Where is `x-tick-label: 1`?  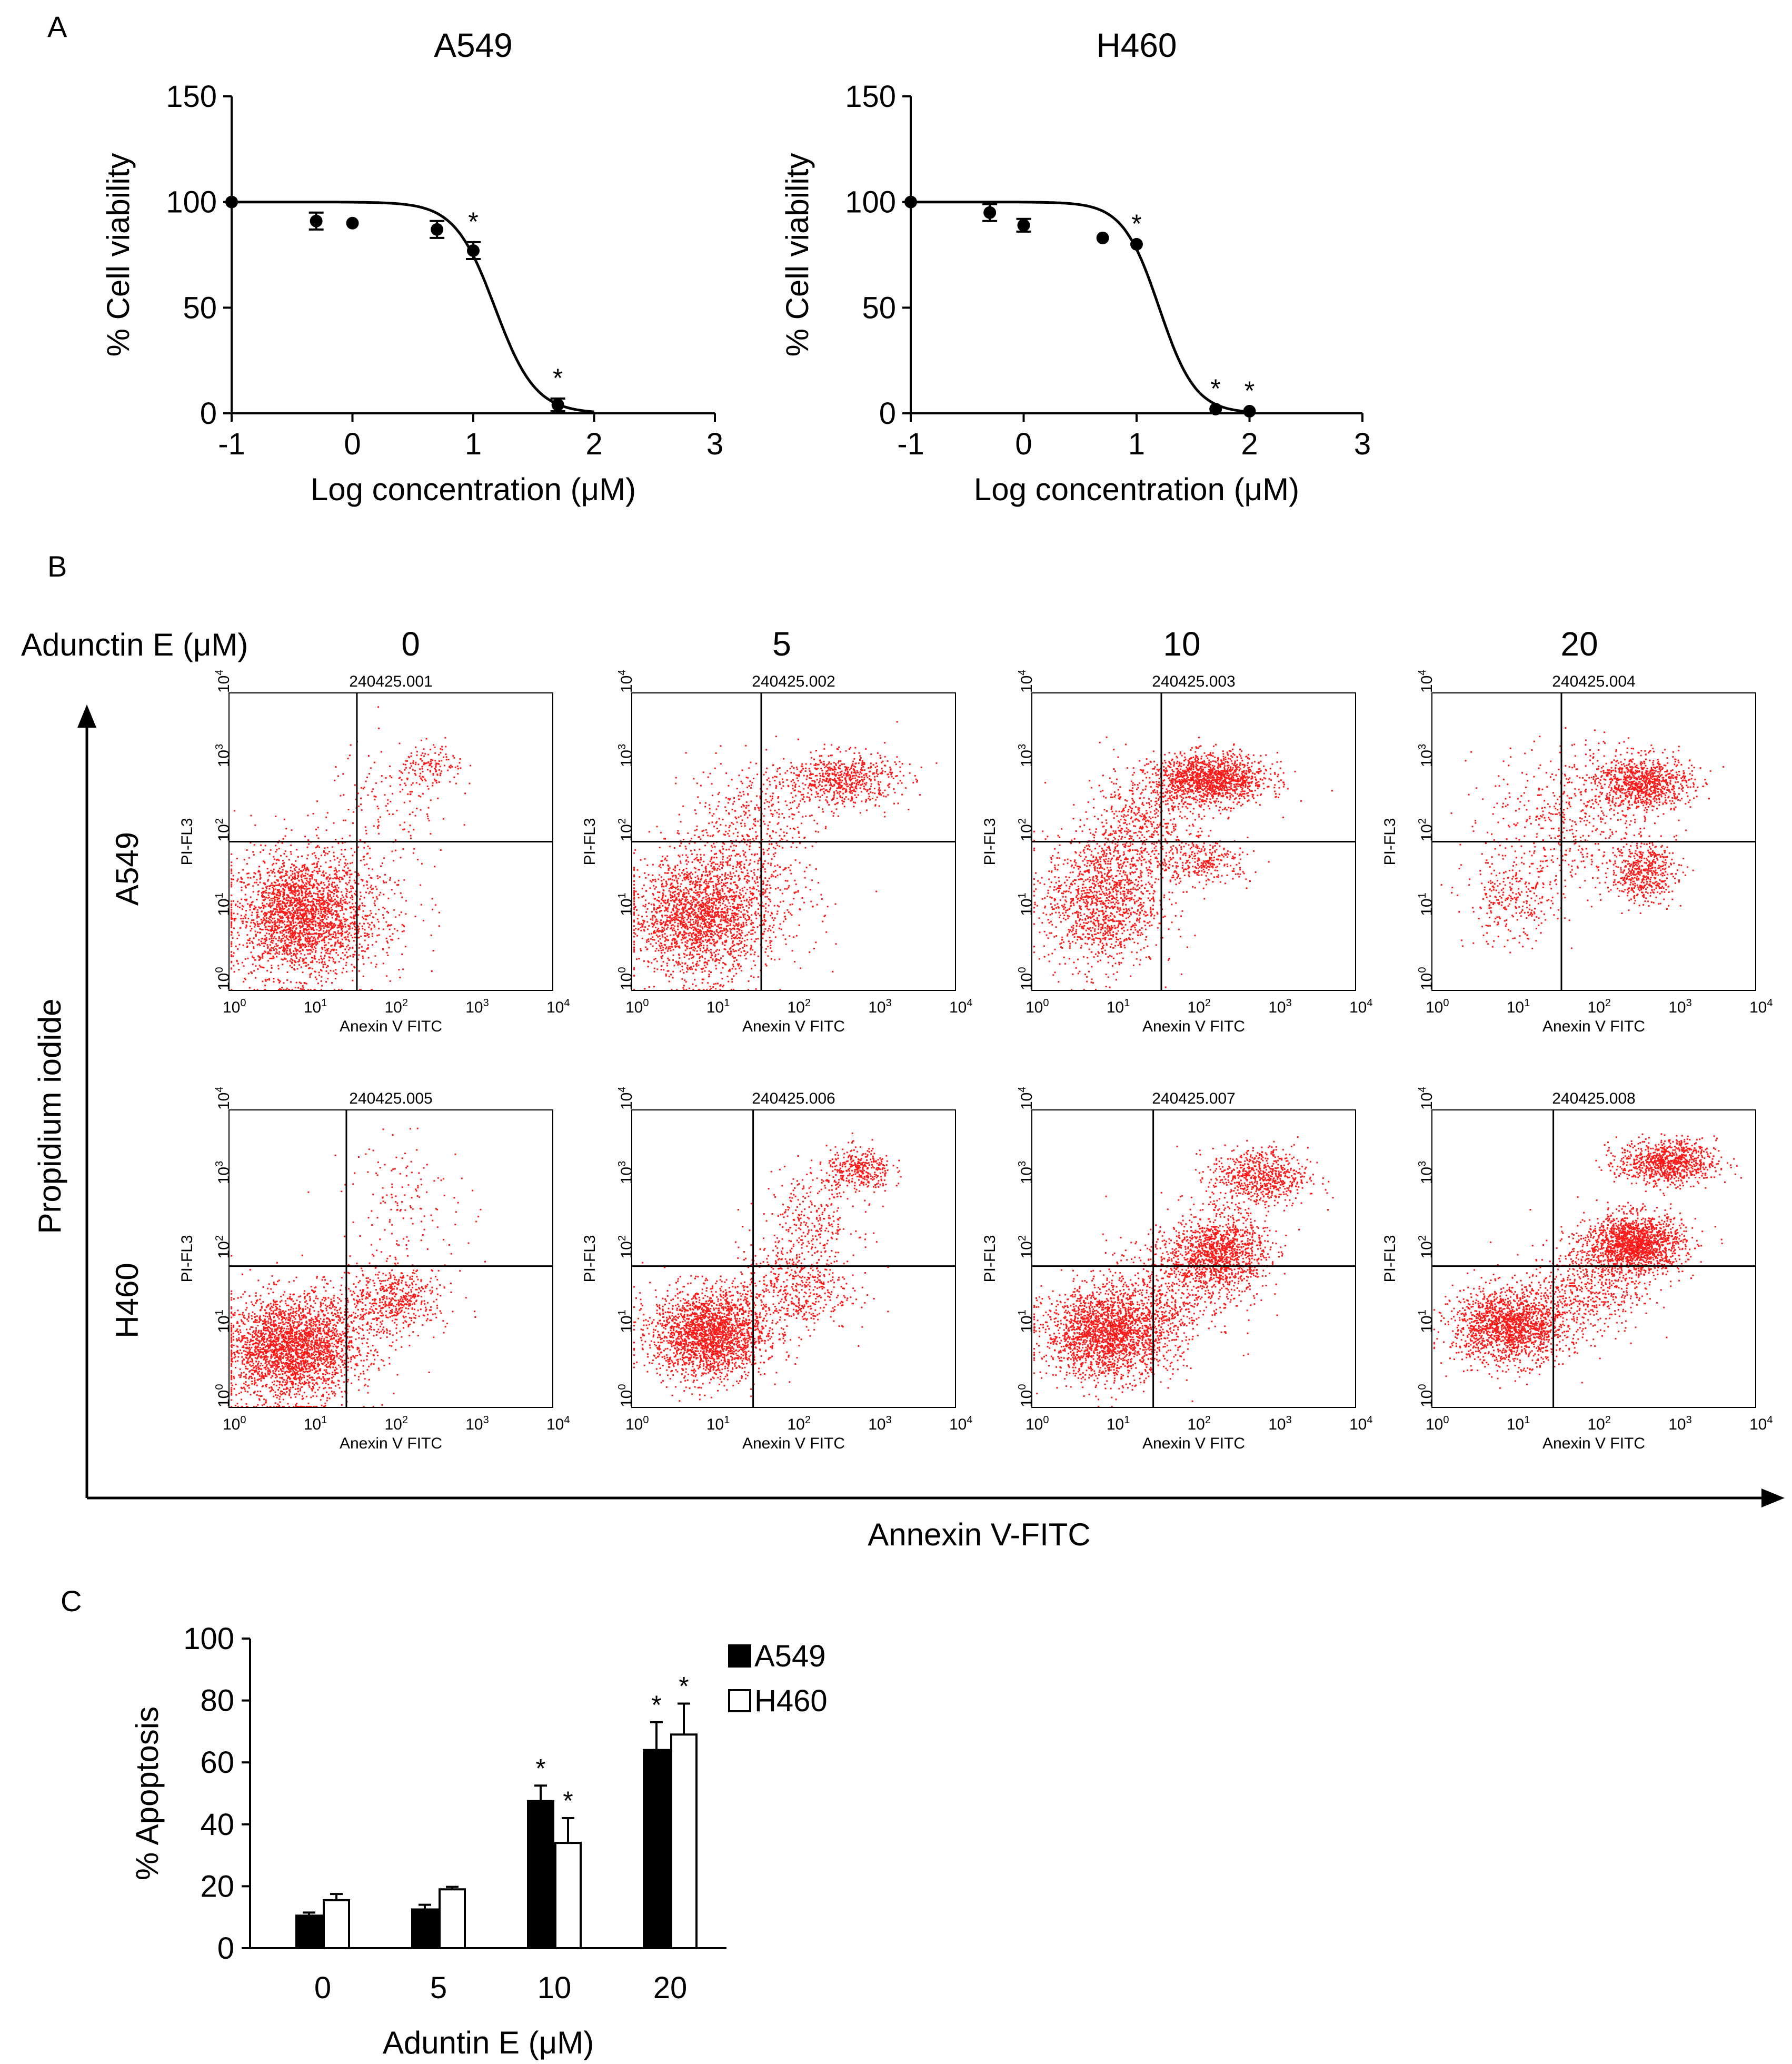
x-tick-label: 1 is located at coordinates (473, 444).